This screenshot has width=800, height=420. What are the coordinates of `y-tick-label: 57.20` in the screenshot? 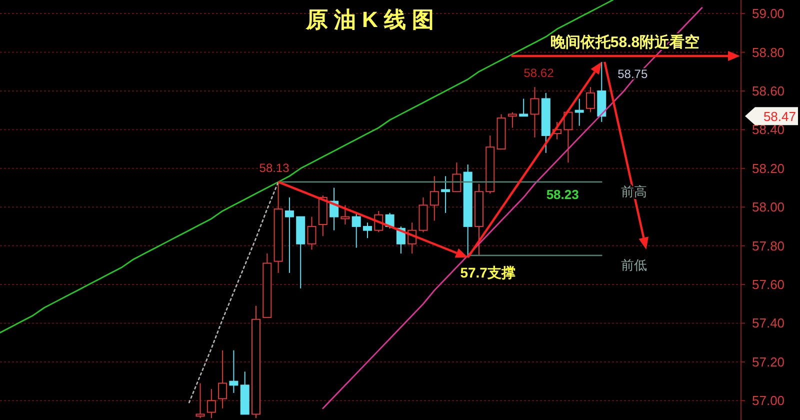 It's located at (768, 362).